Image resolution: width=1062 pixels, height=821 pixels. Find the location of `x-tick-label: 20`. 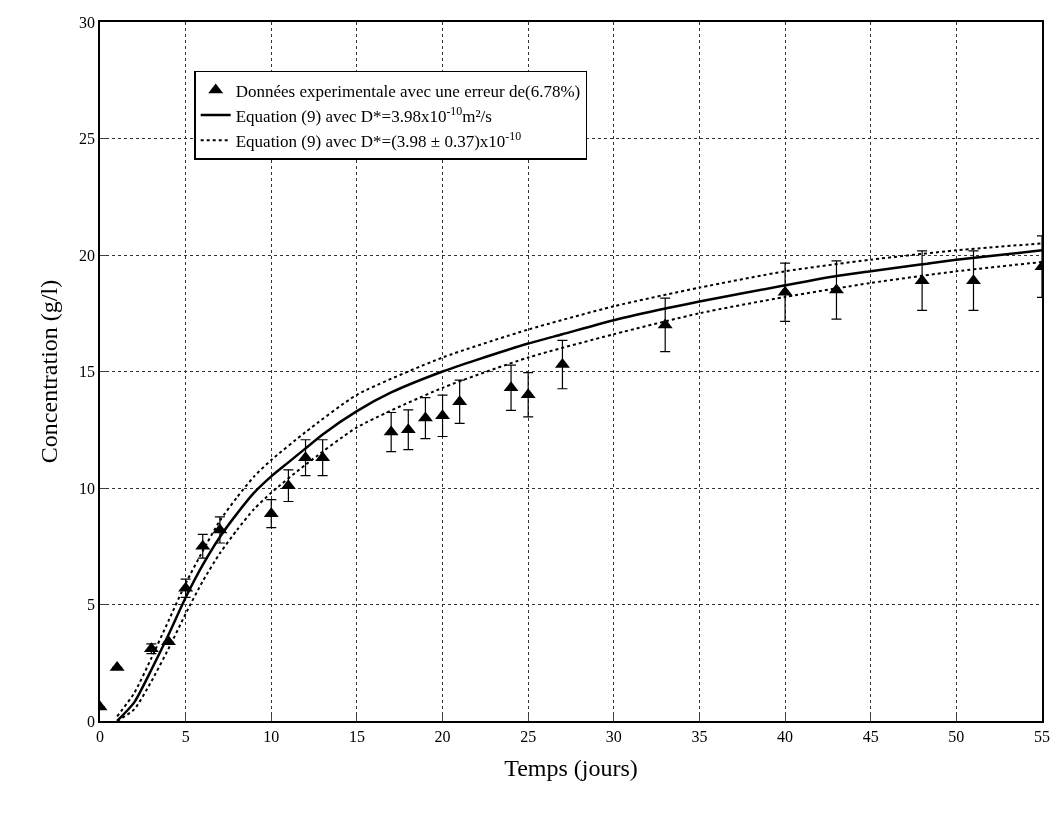

x-tick-label: 20 is located at coordinates (442, 736).